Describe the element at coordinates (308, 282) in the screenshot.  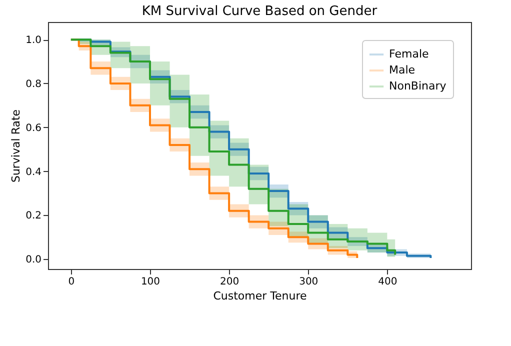
I see `x-tick-label: 300` at that location.